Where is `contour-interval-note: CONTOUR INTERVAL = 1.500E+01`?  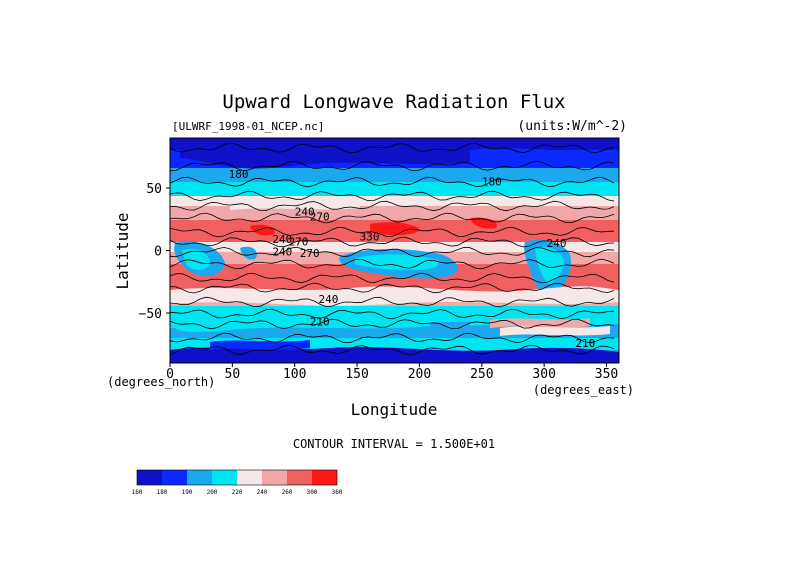
contour-interval-note: CONTOUR INTERVAL = 1.500E+01 is located at coordinates (394, 444).